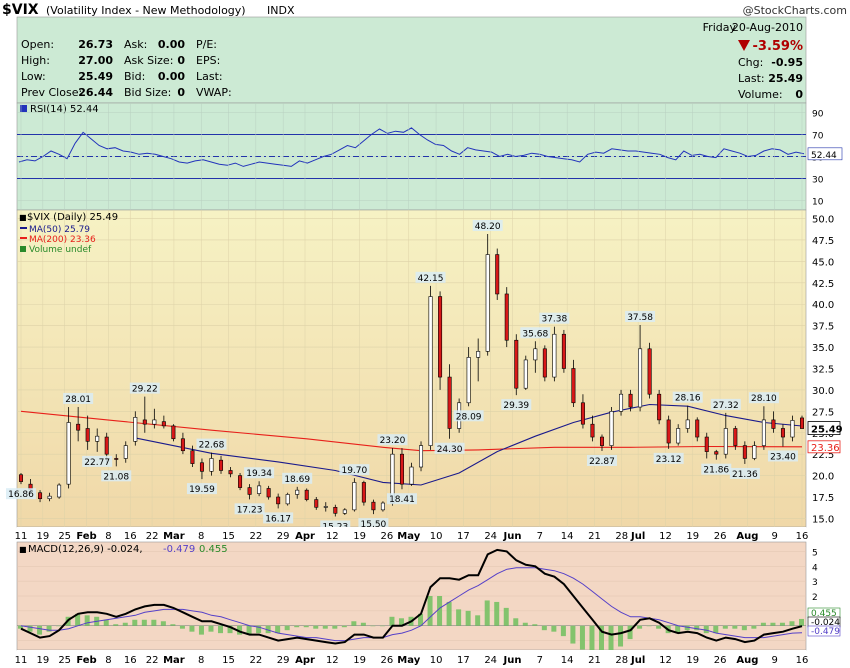  Describe the element at coordinates (512, 660) in the screenshot. I see `x-tick-label: Jun` at that location.